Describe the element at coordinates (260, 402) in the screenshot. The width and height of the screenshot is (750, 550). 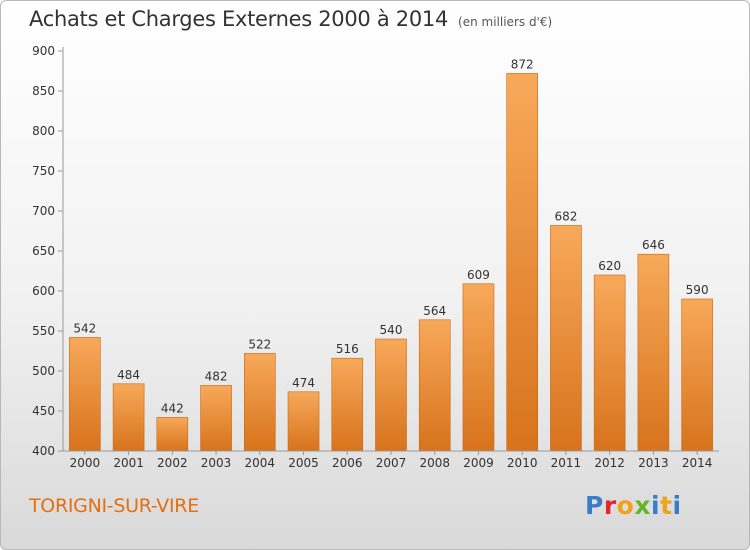
I see `bar-2004` at that location.